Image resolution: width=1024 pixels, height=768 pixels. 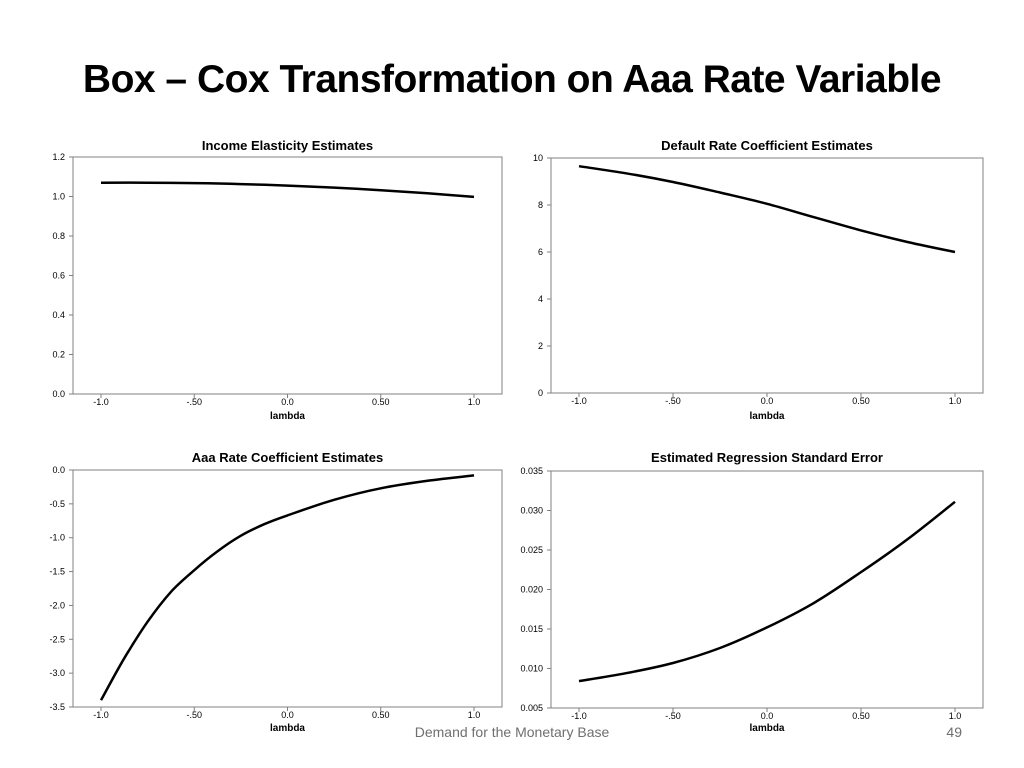 What do you see at coordinates (531, 550) in the screenshot?
I see `y-tick-label: 0.025` at bounding box center [531, 550].